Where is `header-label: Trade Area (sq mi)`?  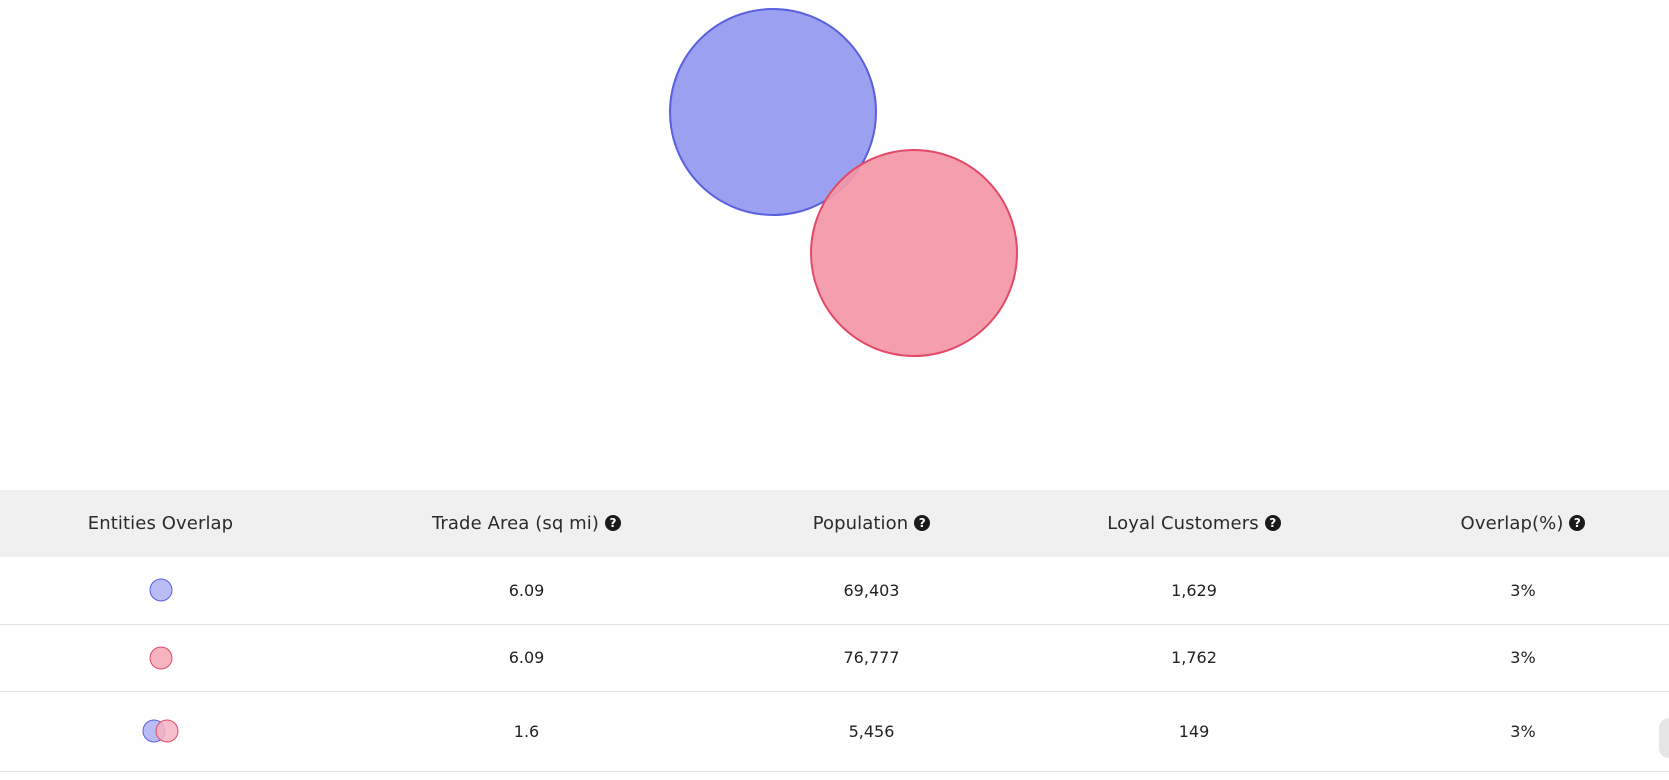 header-label: Trade Area (sq mi) is located at coordinates (515, 523).